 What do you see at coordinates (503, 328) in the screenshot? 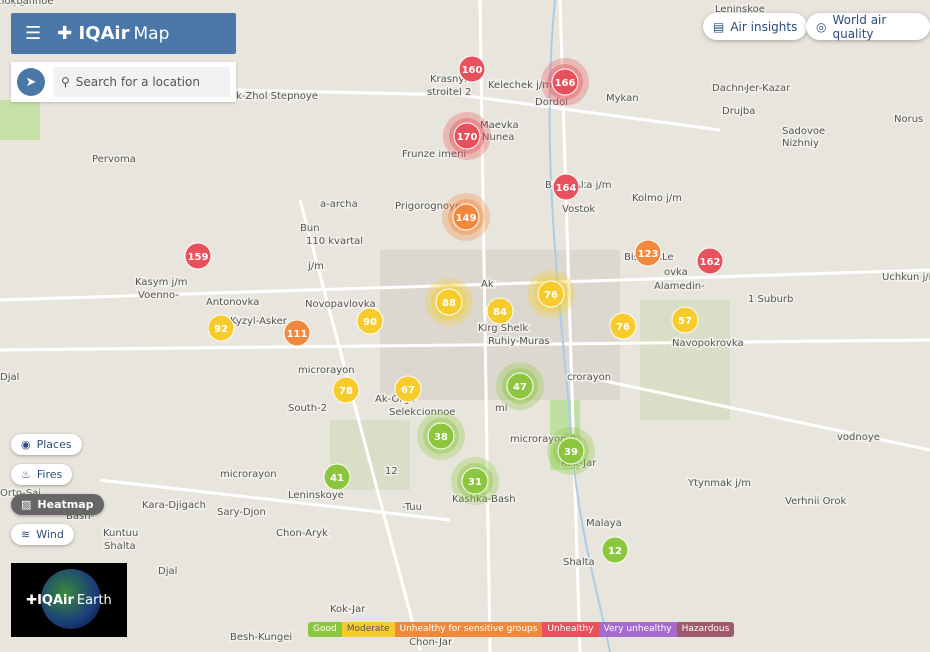
I see `place-label: Kirg Shelk` at bounding box center [503, 328].